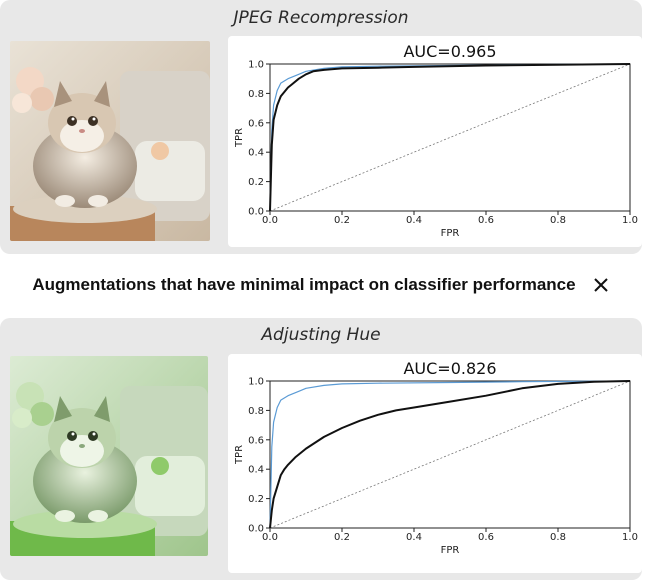 The image size is (666, 585). I want to click on cat-image-green, so click(109, 456).